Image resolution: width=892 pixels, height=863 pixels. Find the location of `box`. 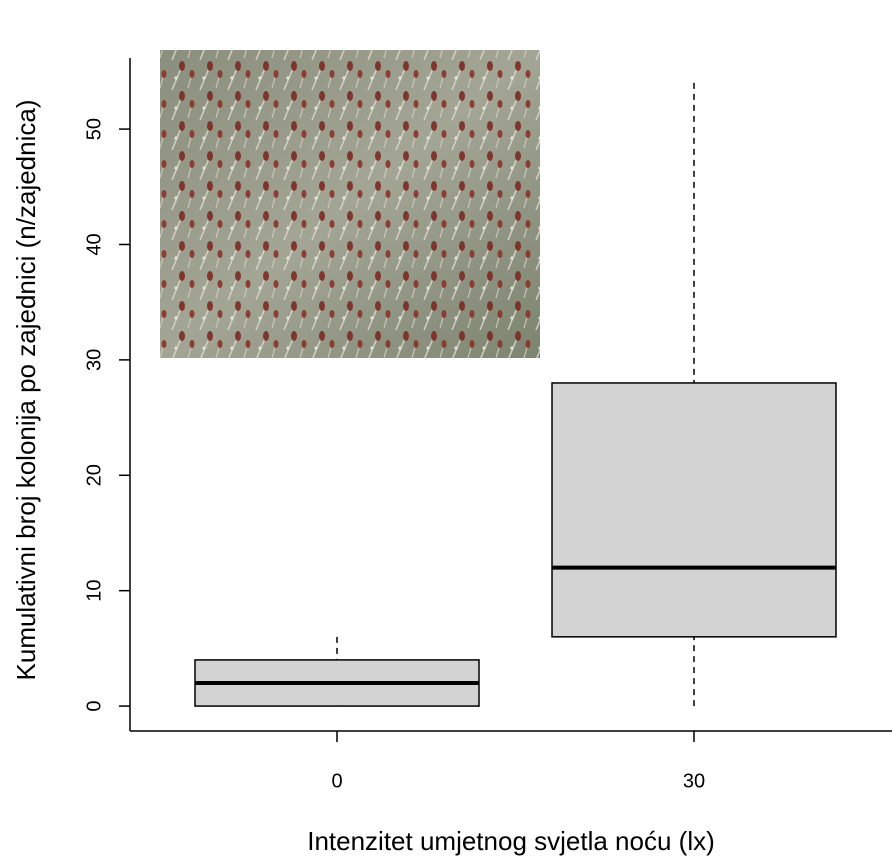

box is located at coordinates (694, 510).